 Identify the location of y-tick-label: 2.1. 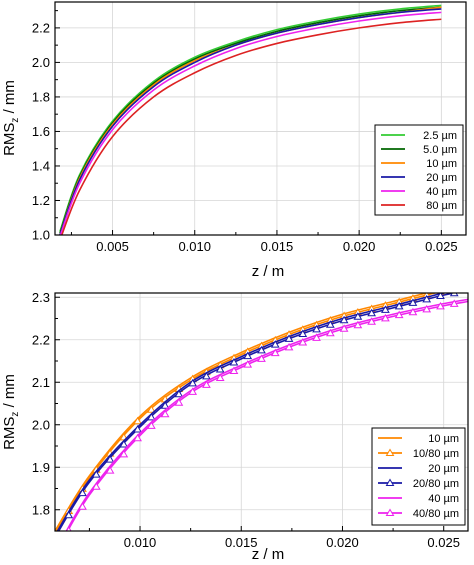
(41, 382).